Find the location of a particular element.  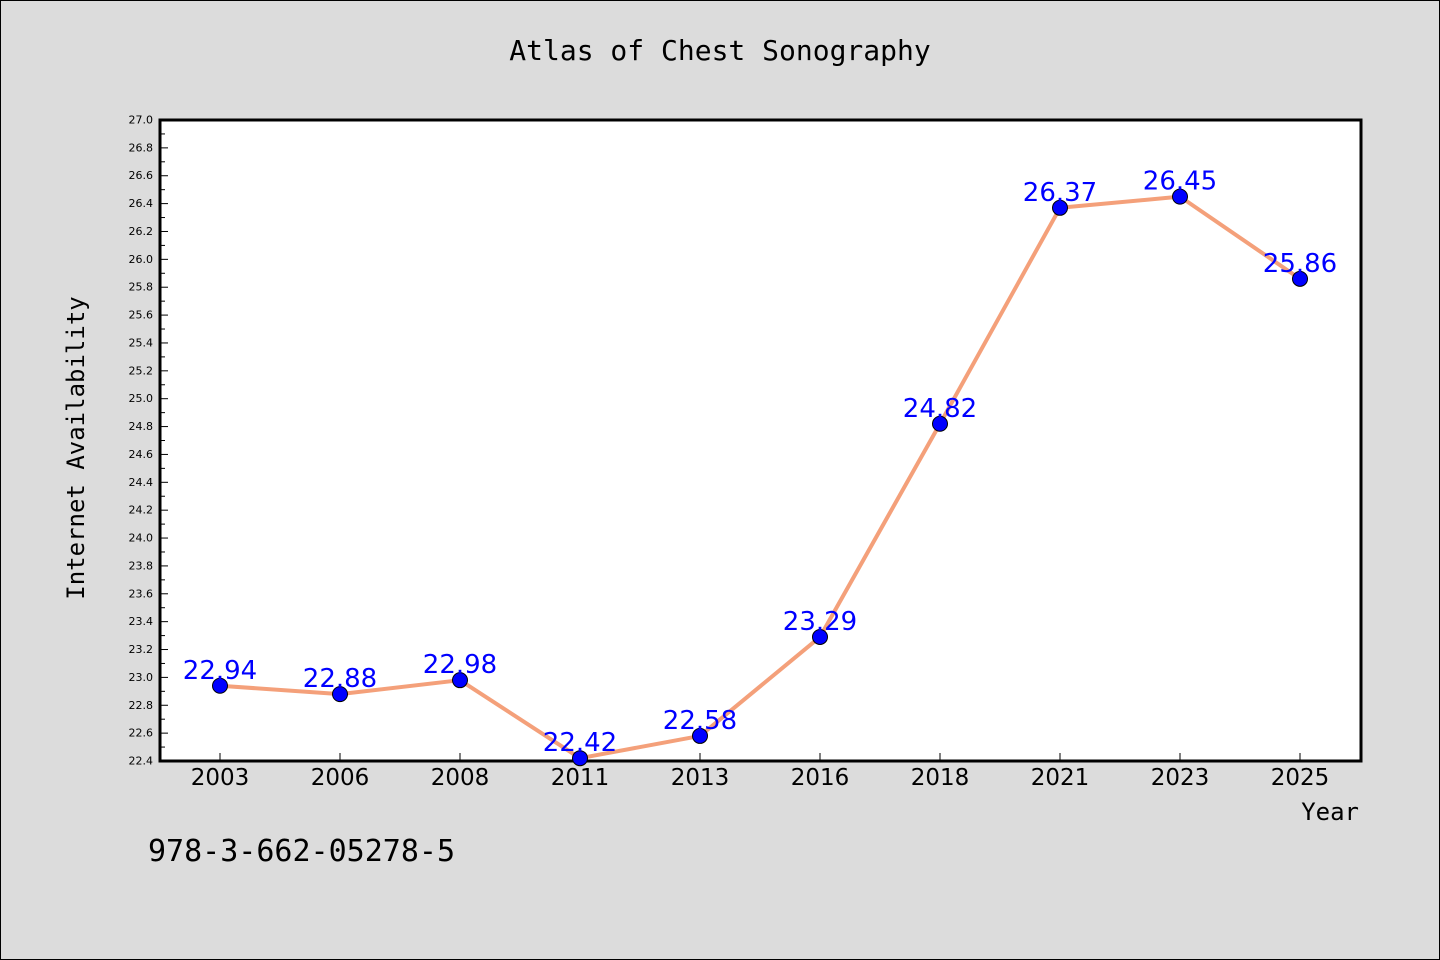

x-tick-label: 2018 is located at coordinates (940, 778).